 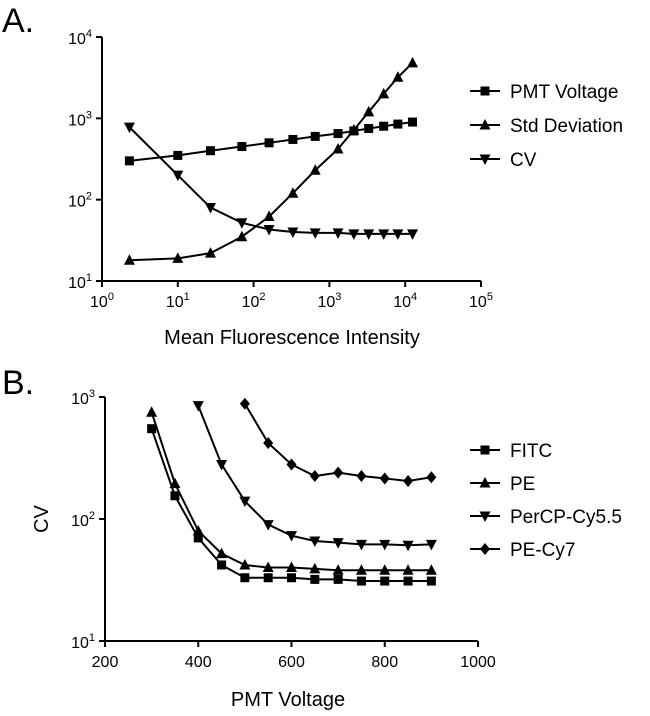 What do you see at coordinates (531, 451) in the screenshot?
I see `legend-label: FITC` at bounding box center [531, 451].